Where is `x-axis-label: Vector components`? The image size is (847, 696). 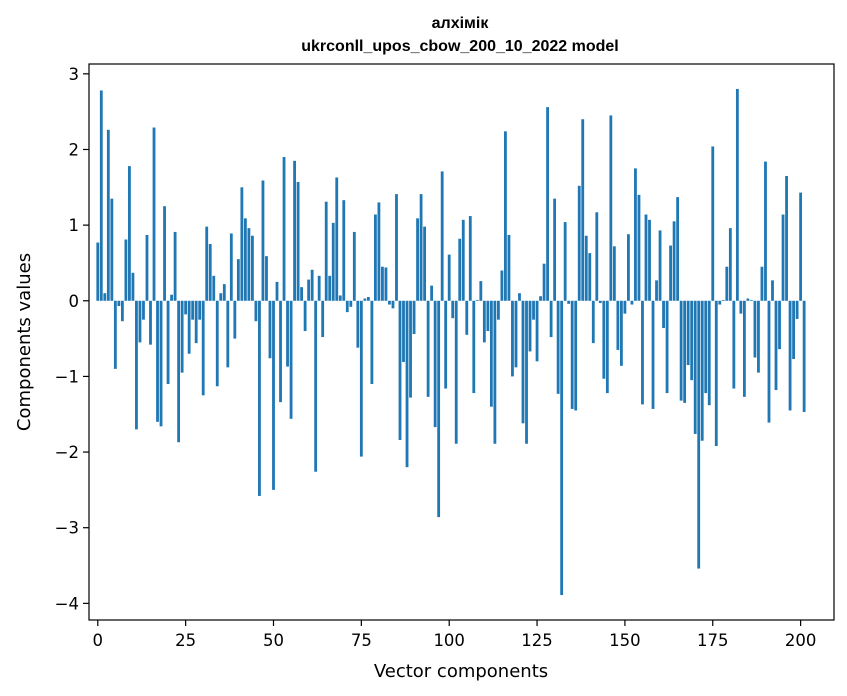
x-axis-label: Vector components is located at coordinates (461, 671).